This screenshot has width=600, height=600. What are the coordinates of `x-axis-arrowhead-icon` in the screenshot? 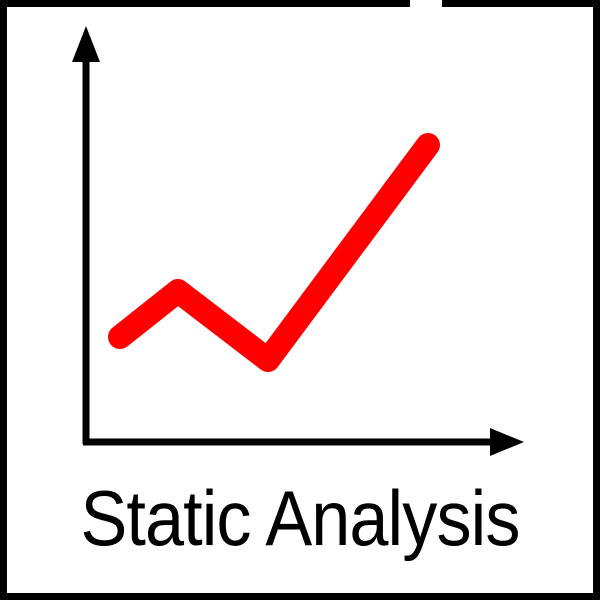 It's located at (507, 442).